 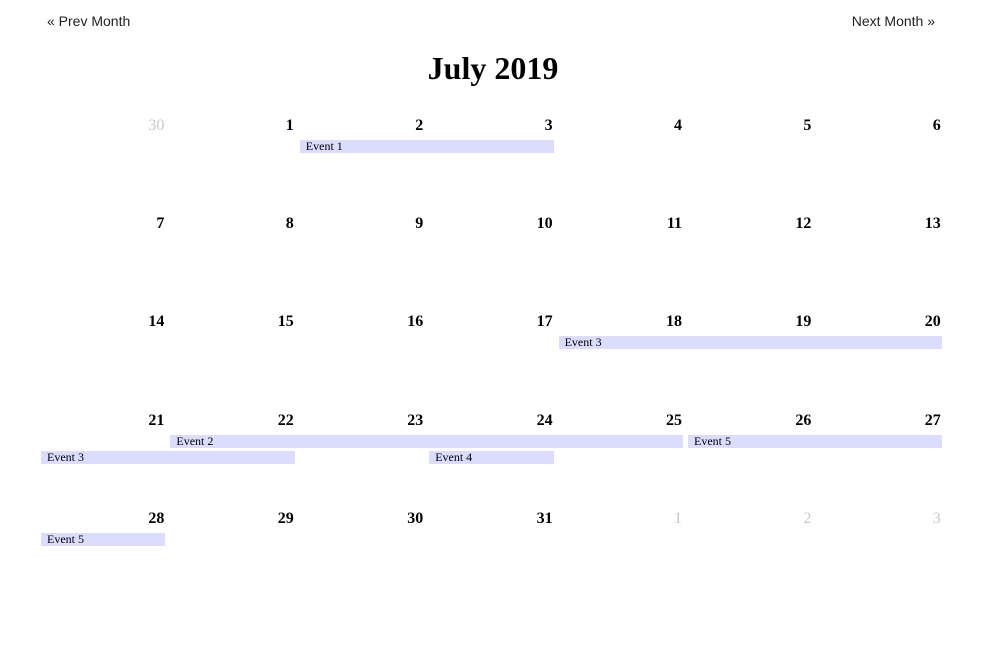 I want to click on day-number: 10, so click(x=544, y=224).